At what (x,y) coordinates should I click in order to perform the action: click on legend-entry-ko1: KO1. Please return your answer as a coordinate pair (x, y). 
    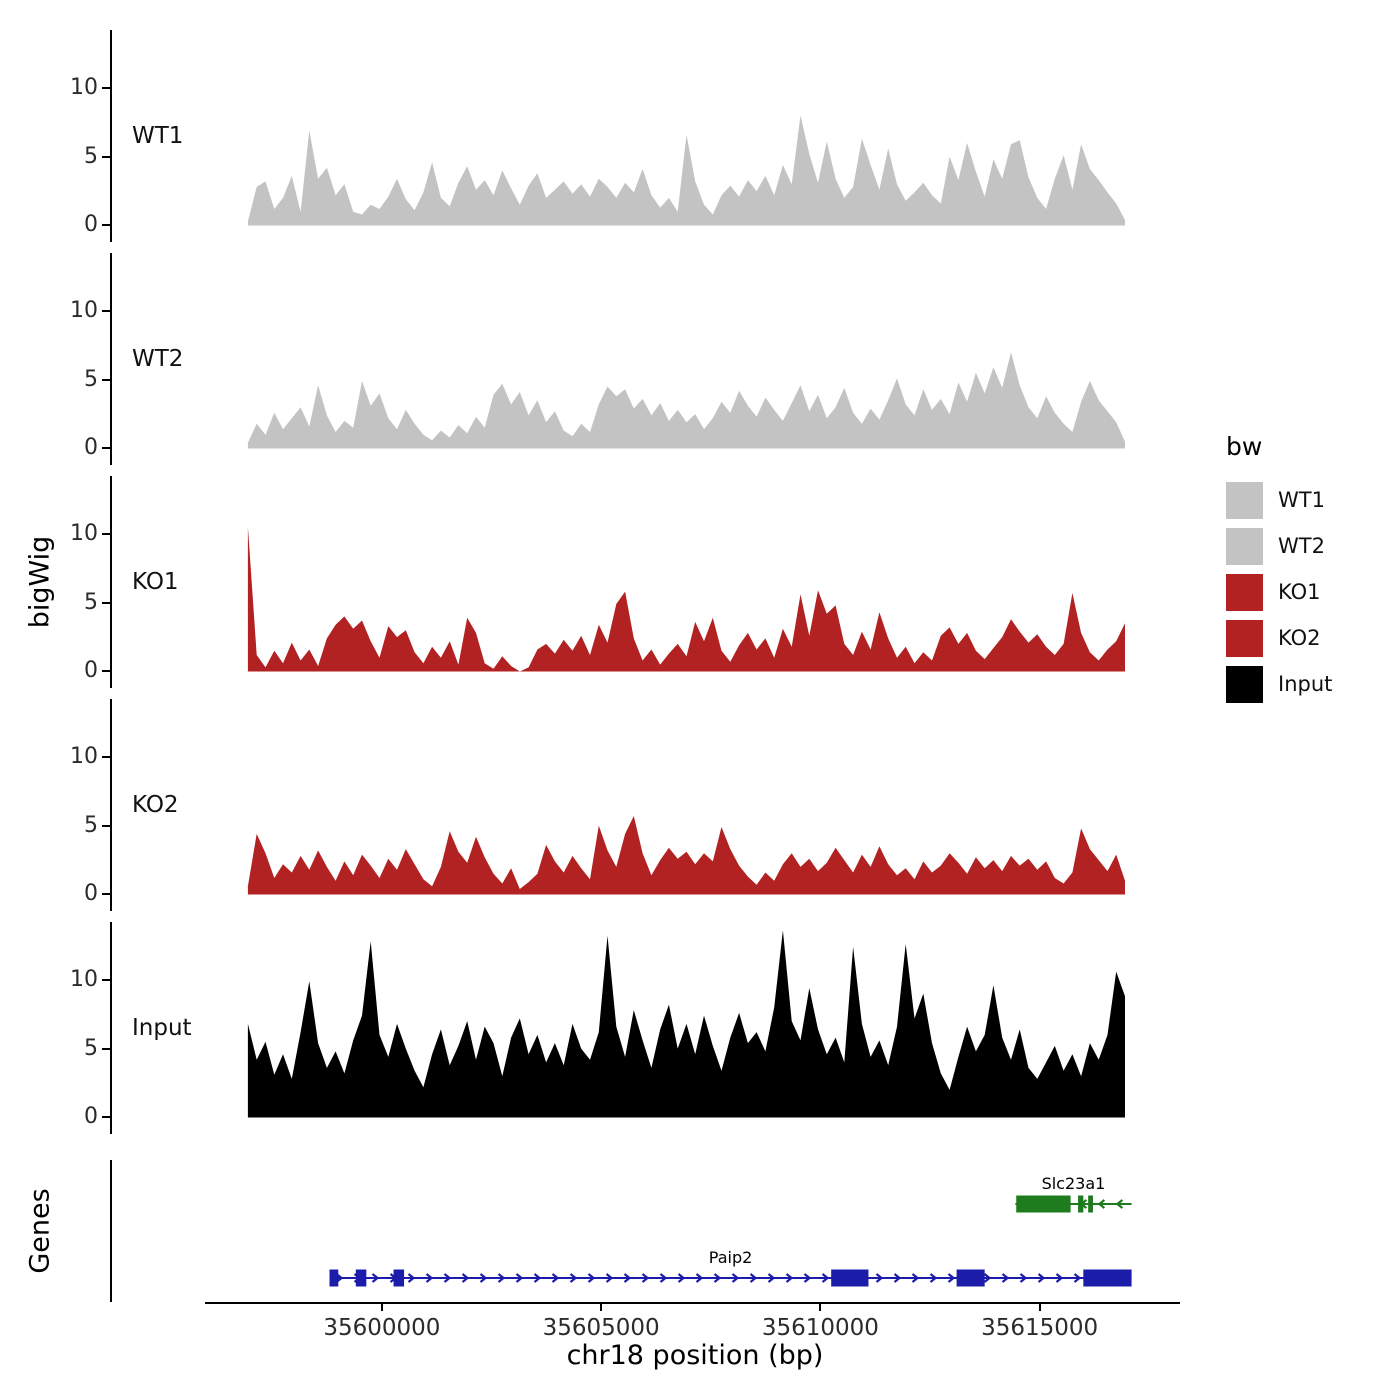
    Looking at the image, I should click on (1279, 592).